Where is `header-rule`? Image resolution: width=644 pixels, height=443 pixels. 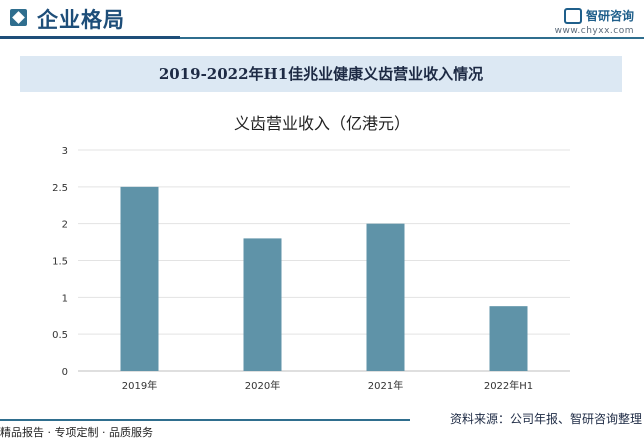
header-rule is located at coordinates (322, 38).